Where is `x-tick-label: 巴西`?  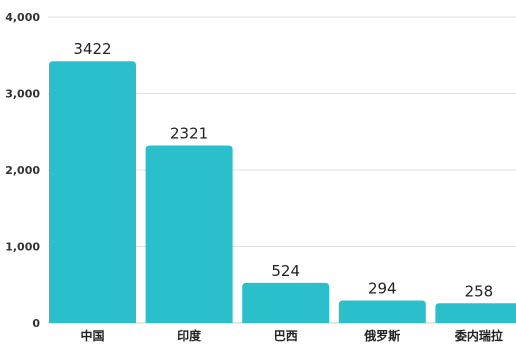
x-tick-label: 巴西 is located at coordinates (286, 336).